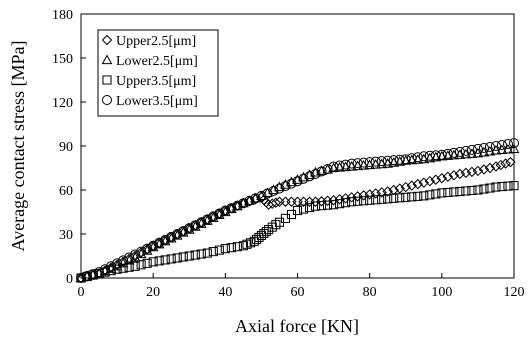  What do you see at coordinates (156, 81) in the screenshot?
I see `legend-label: Upper3.5[μm]` at bounding box center [156, 81].